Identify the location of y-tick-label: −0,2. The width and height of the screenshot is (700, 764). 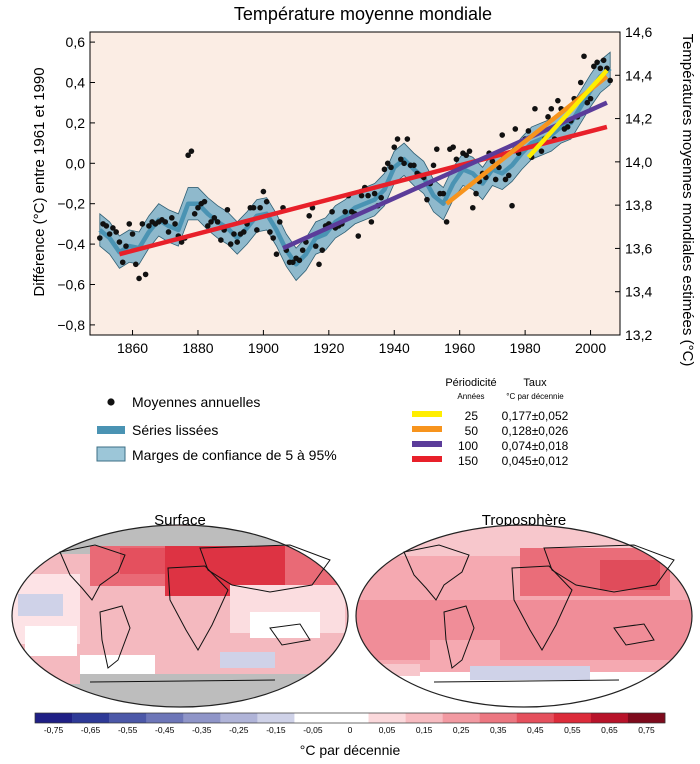
(71, 204).